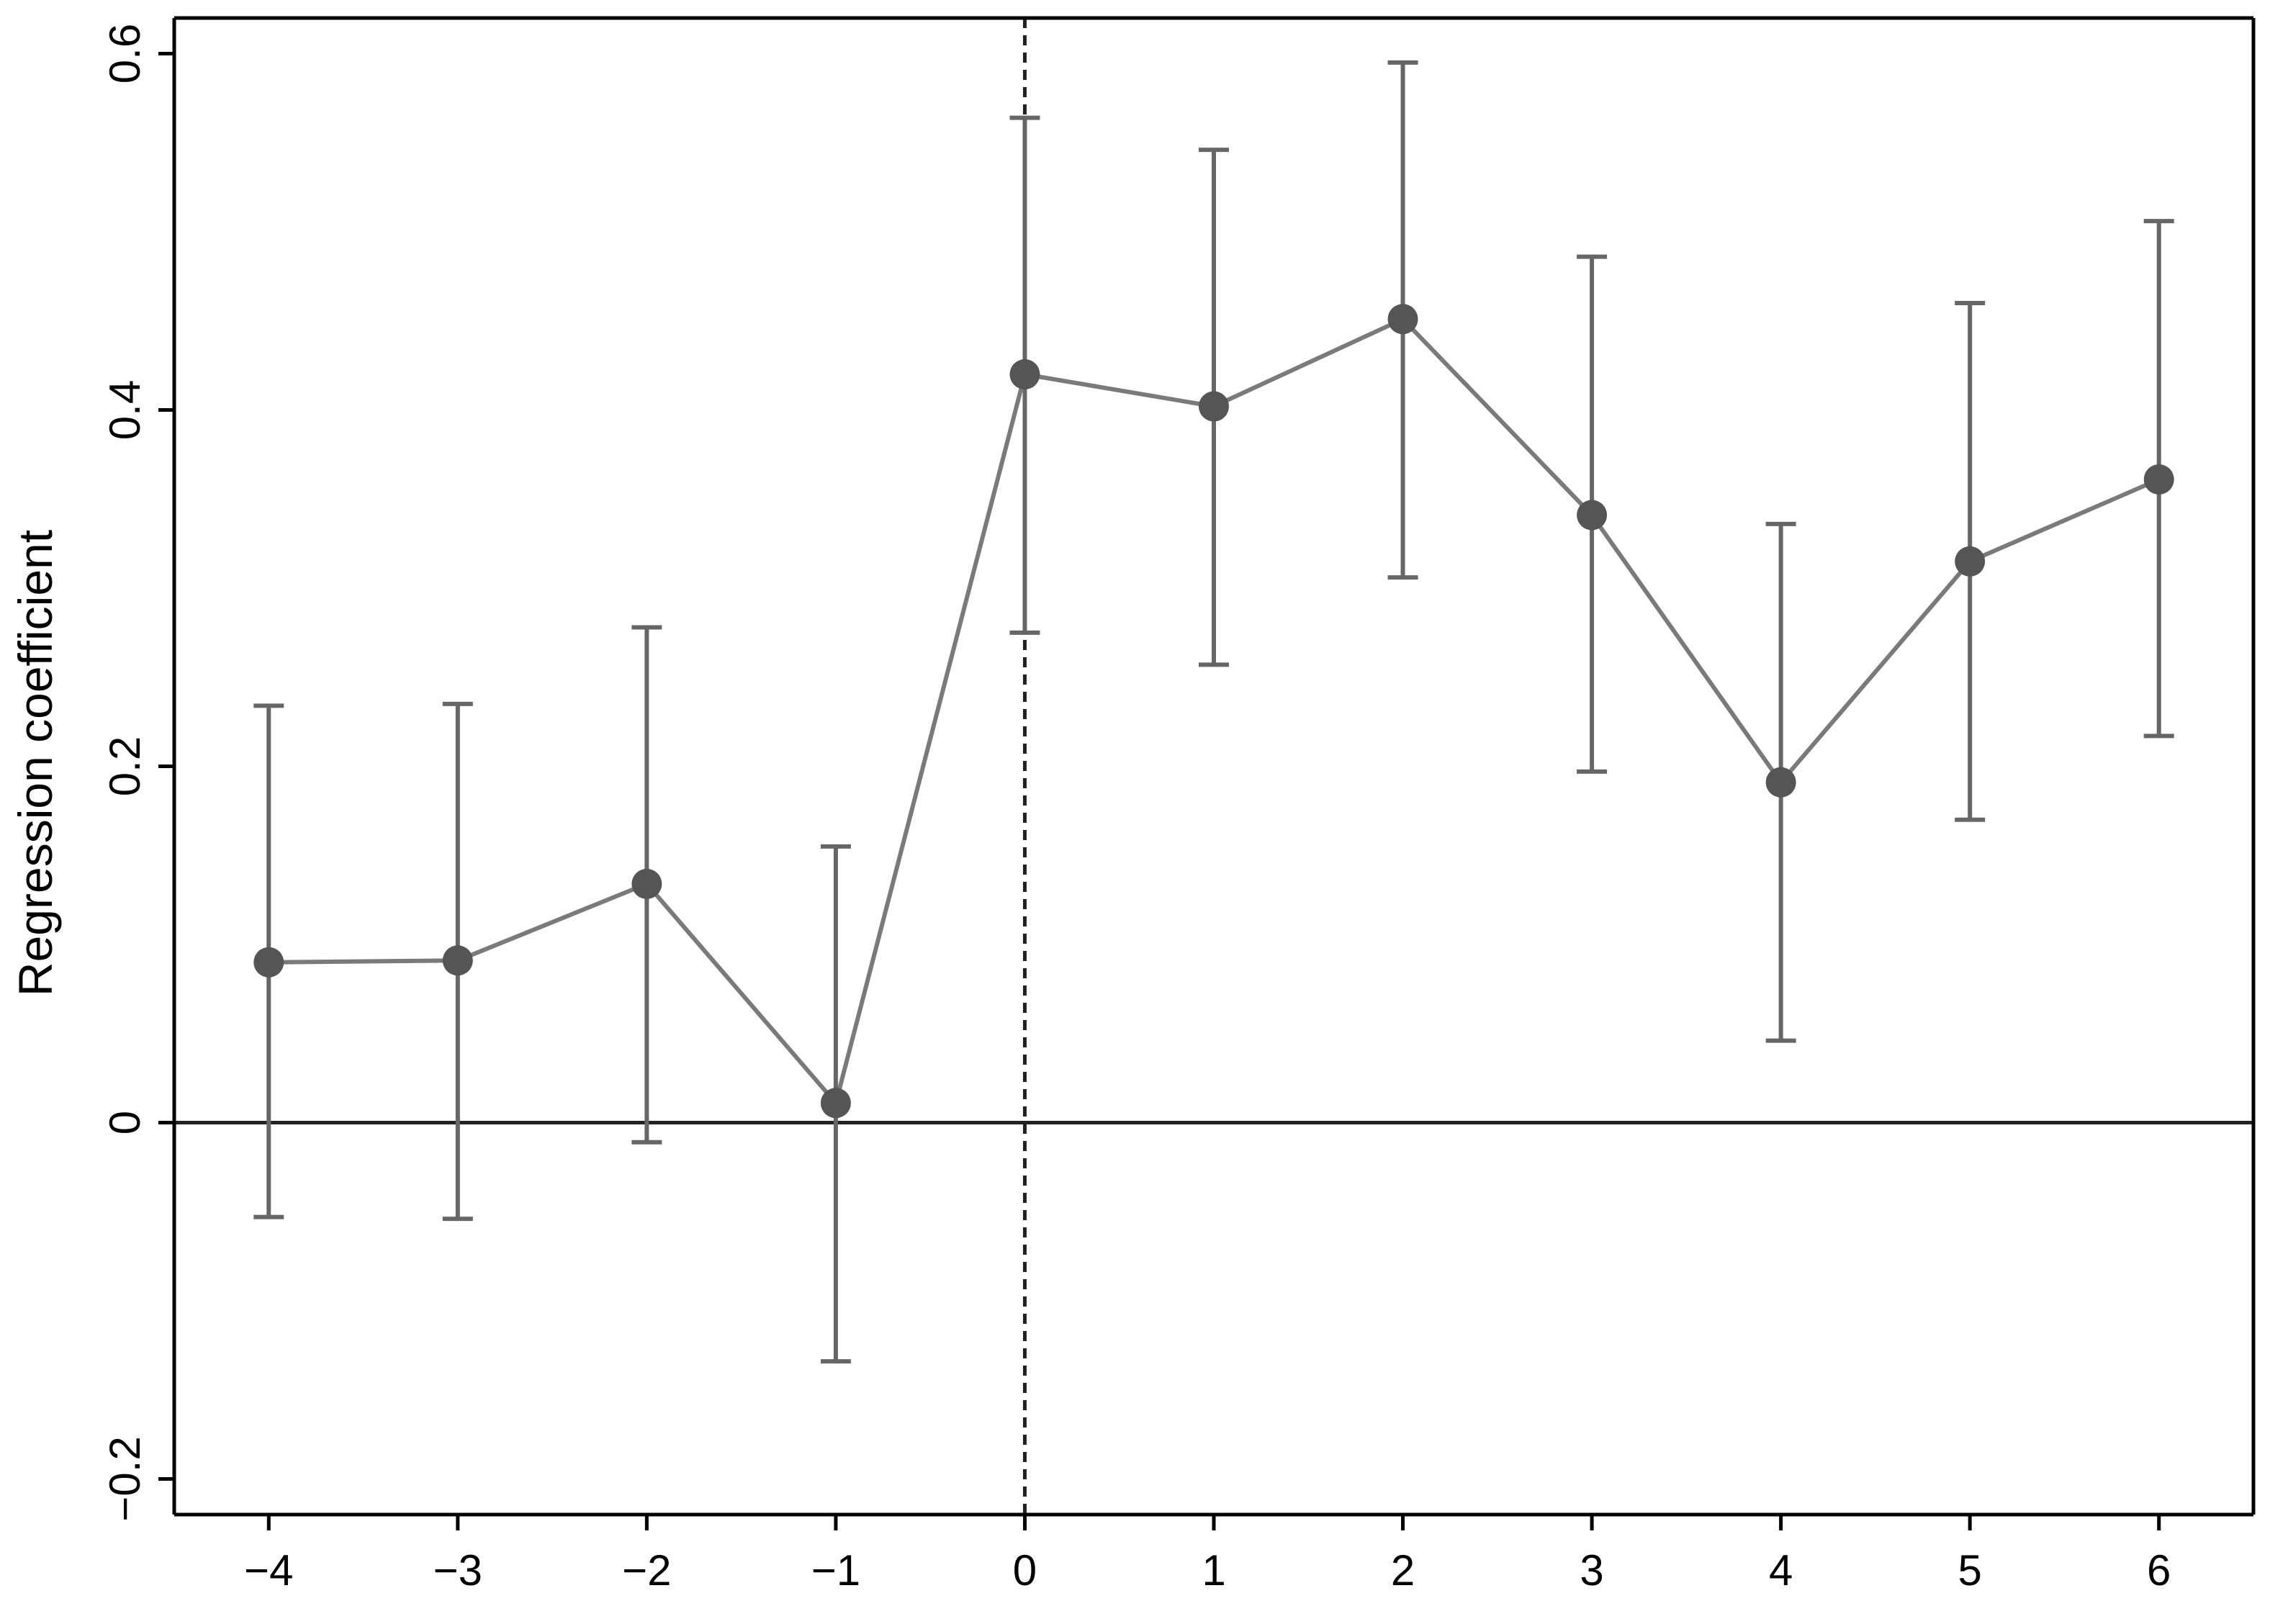  What do you see at coordinates (457, 1570) in the screenshot?
I see `x-tick-label-1: −3` at bounding box center [457, 1570].